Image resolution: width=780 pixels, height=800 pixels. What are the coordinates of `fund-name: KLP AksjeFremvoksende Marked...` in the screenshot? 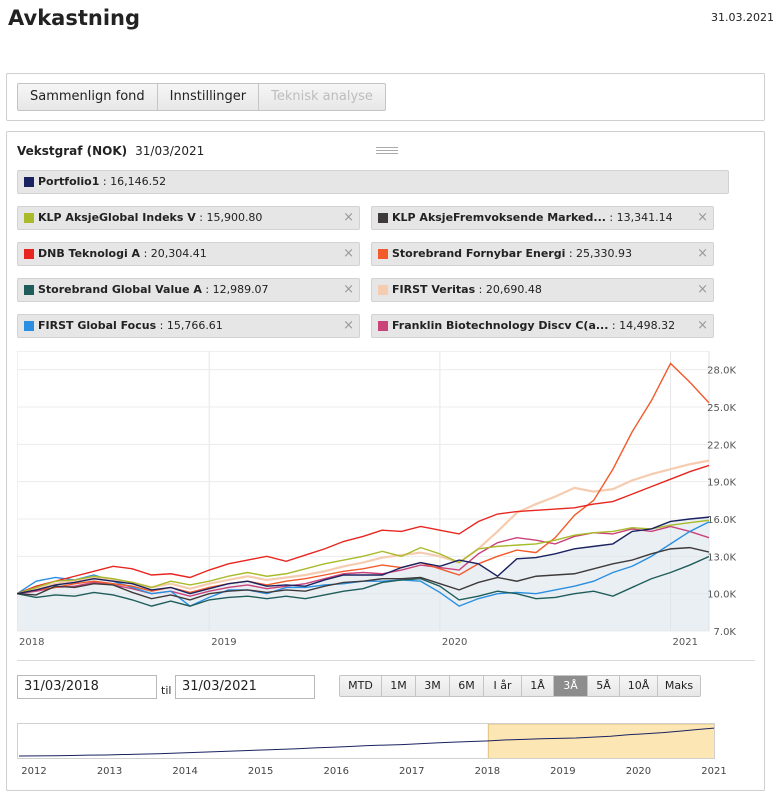 It's located at (499, 217).